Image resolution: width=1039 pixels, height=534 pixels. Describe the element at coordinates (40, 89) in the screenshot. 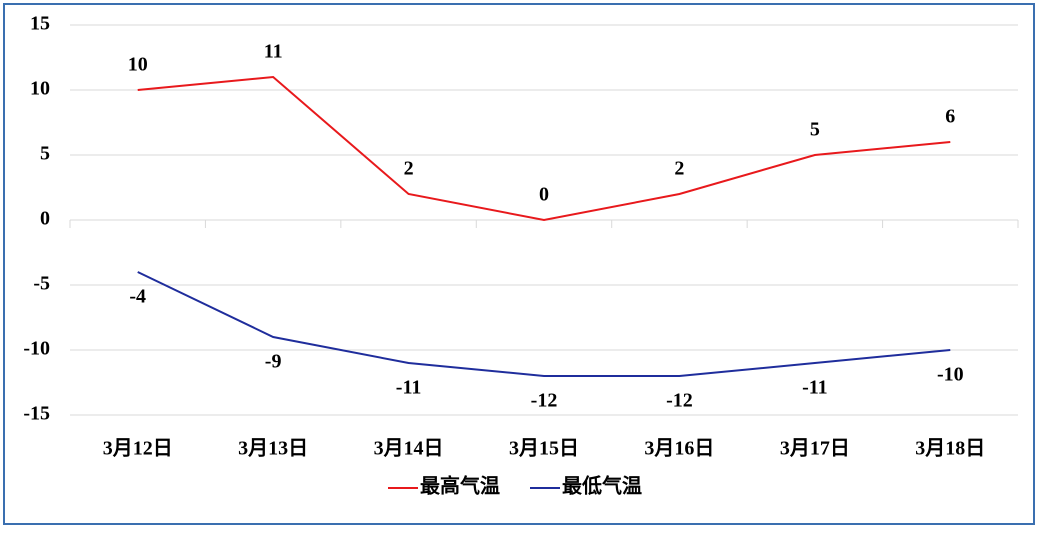

I see `y-tick-label: 10` at that location.